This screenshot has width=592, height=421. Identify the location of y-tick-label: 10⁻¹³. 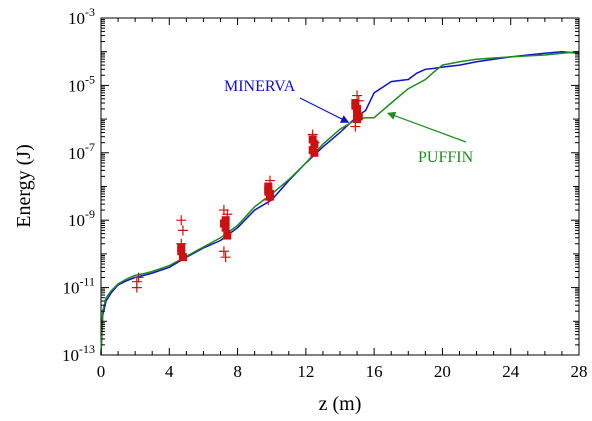
(78, 353).